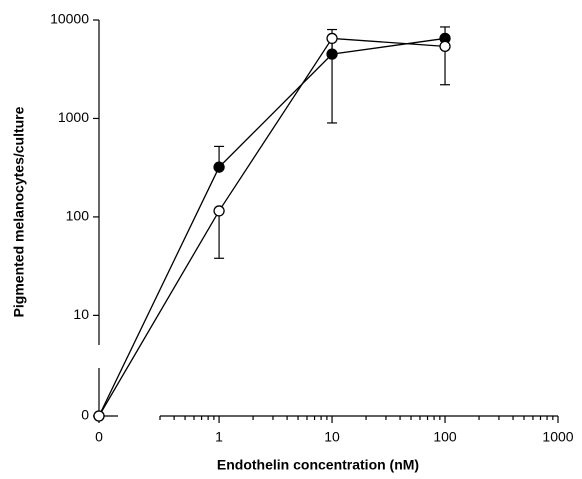 The width and height of the screenshot is (582, 479). I want to click on x-tick-label: 0, so click(99, 437).